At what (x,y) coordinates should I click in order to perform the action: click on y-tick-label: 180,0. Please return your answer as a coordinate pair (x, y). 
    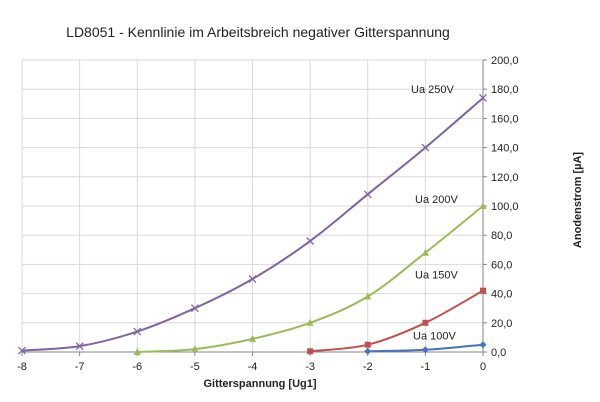
    Looking at the image, I should click on (505, 90).